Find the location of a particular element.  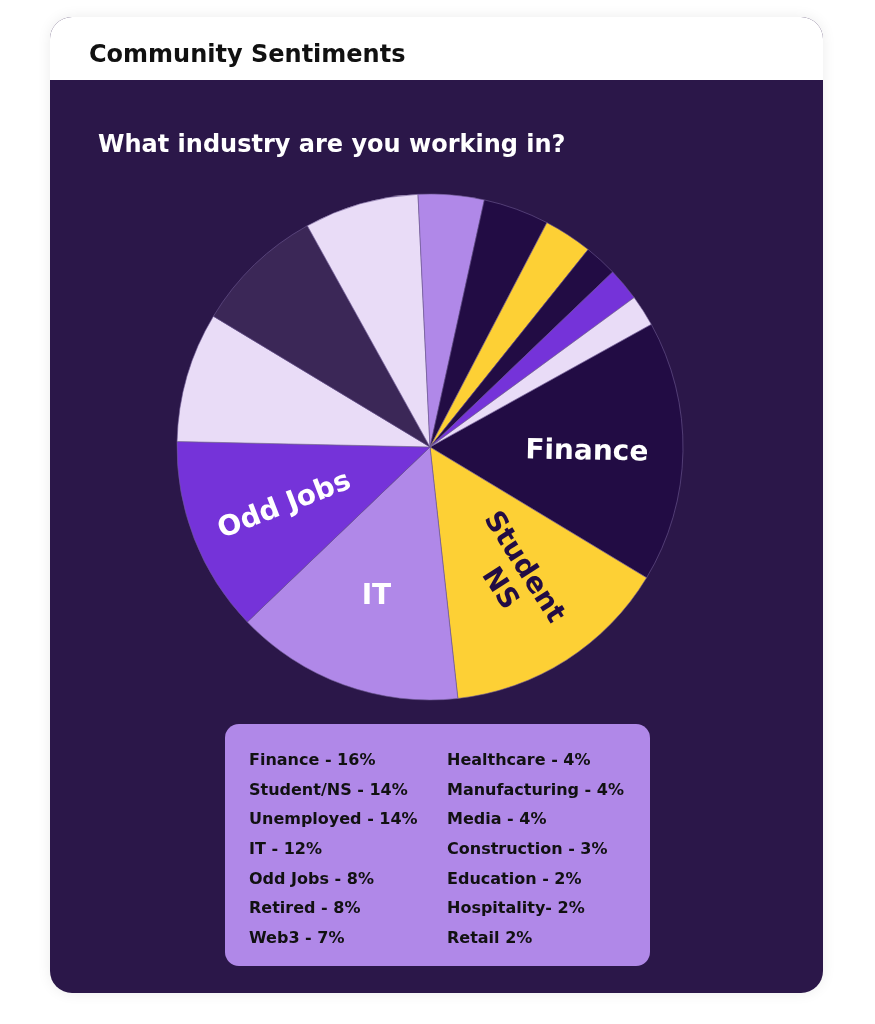

text: Web3 - 7% is located at coordinates (297, 938).